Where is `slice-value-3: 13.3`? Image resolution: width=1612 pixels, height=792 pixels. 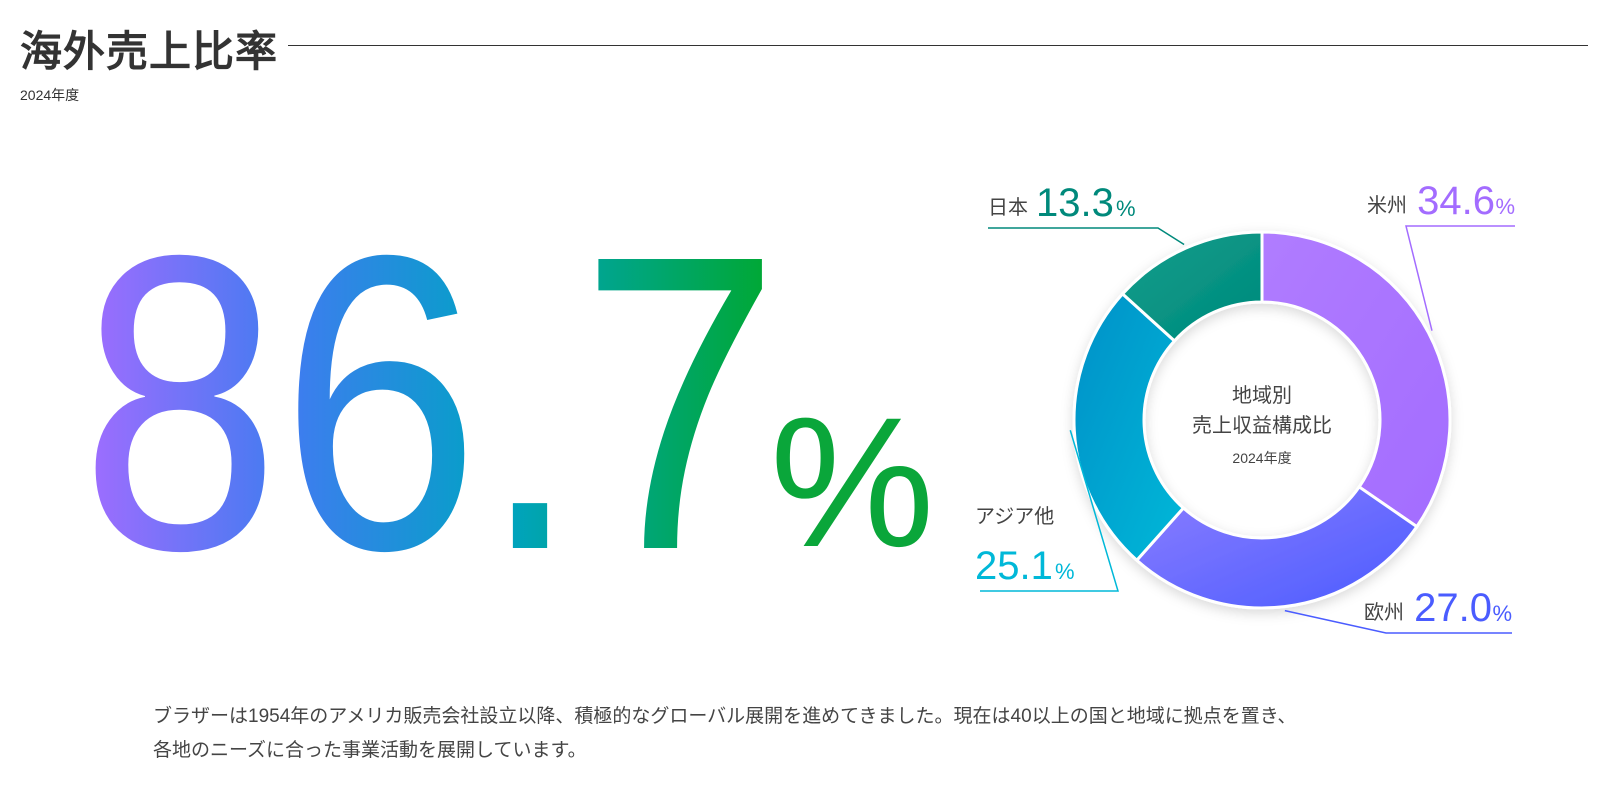
slice-value-3: 13.3 is located at coordinates (1075, 203).